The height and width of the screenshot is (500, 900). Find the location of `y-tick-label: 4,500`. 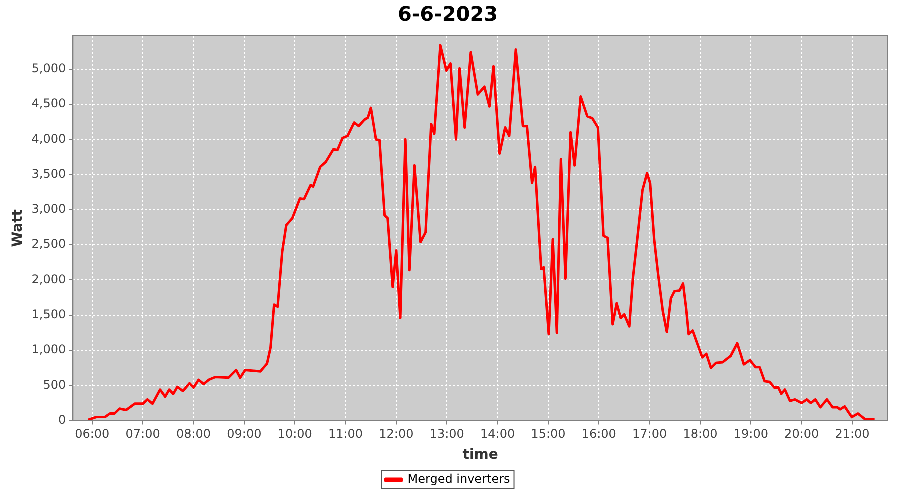

y-tick-label: 4,500 is located at coordinates (49, 103).